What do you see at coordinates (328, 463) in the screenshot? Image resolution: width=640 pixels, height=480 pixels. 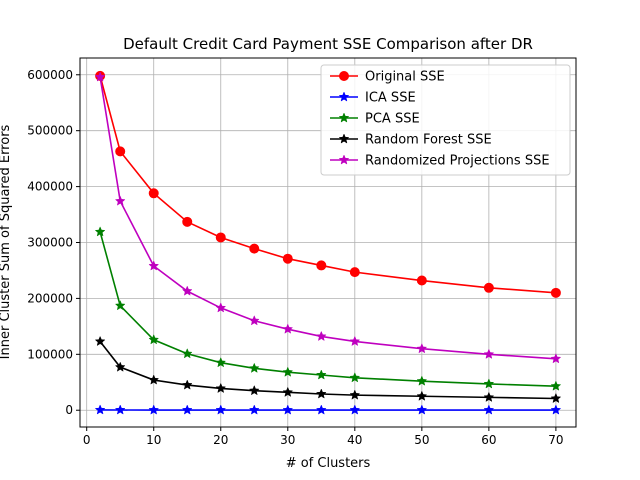 I see `x-axis-label: # of Clusters` at bounding box center [328, 463].